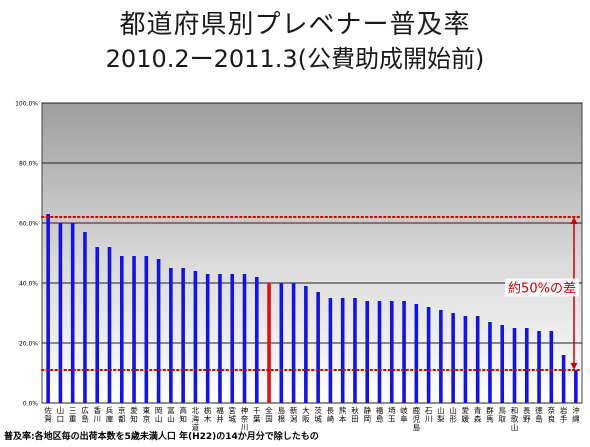  Describe the element at coordinates (552, 414) in the screenshot. I see `x-tick-label: 奈良` at that location.